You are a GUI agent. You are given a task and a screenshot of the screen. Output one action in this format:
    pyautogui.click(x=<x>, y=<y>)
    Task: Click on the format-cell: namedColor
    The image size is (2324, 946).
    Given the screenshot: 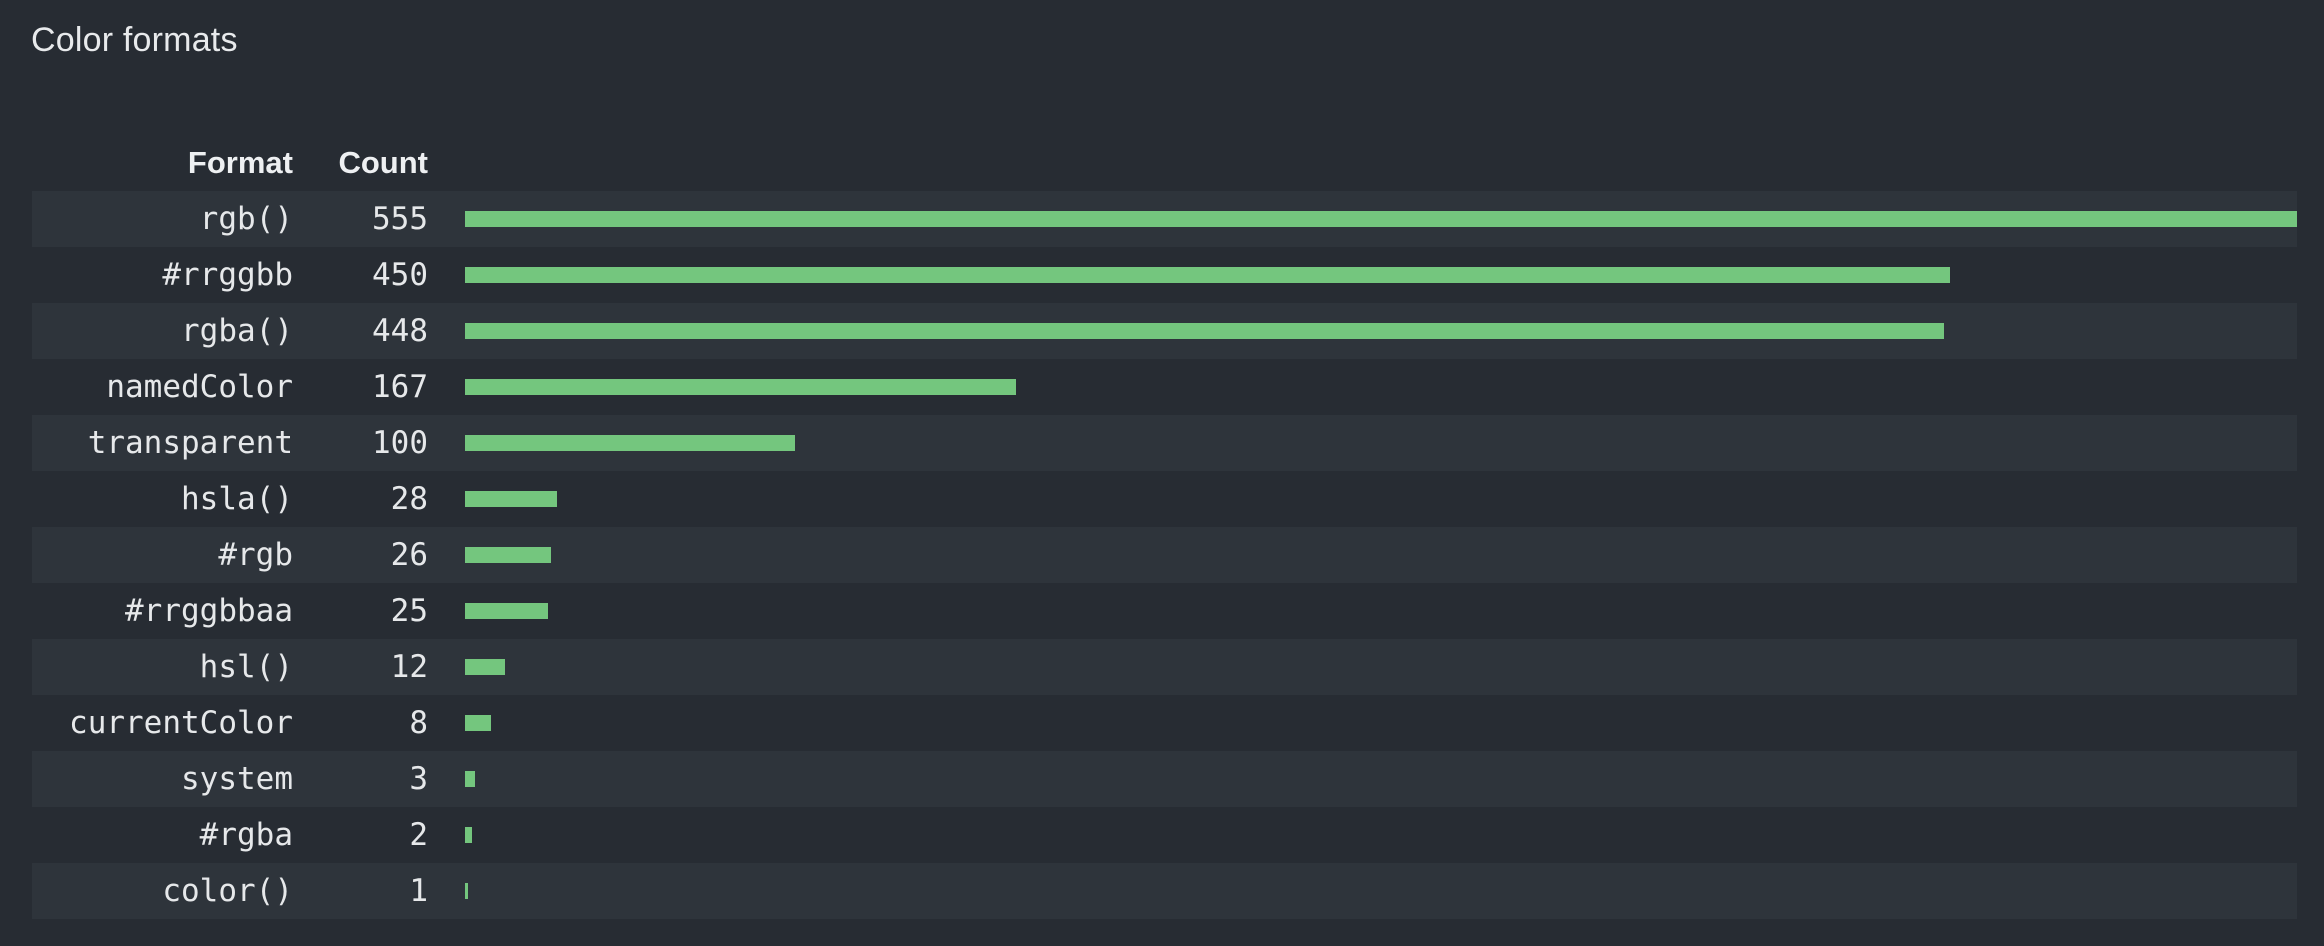 What is the action you would take?
    pyautogui.click(x=199, y=387)
    